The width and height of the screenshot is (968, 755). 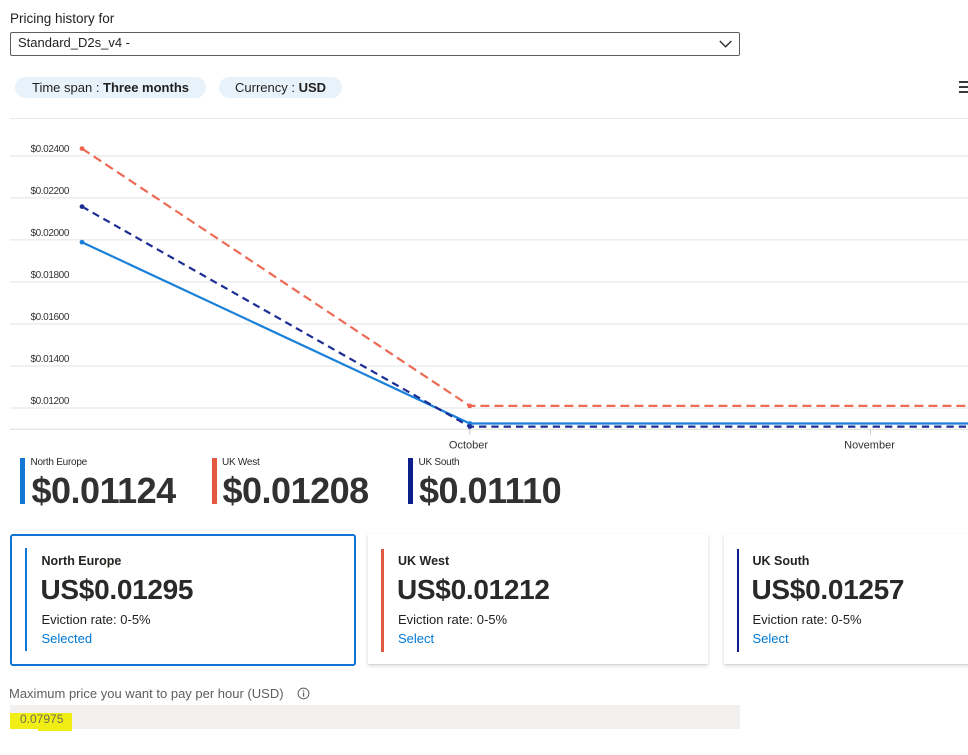 What do you see at coordinates (49, 275) in the screenshot?
I see `svg-text: $0.01800` at bounding box center [49, 275].